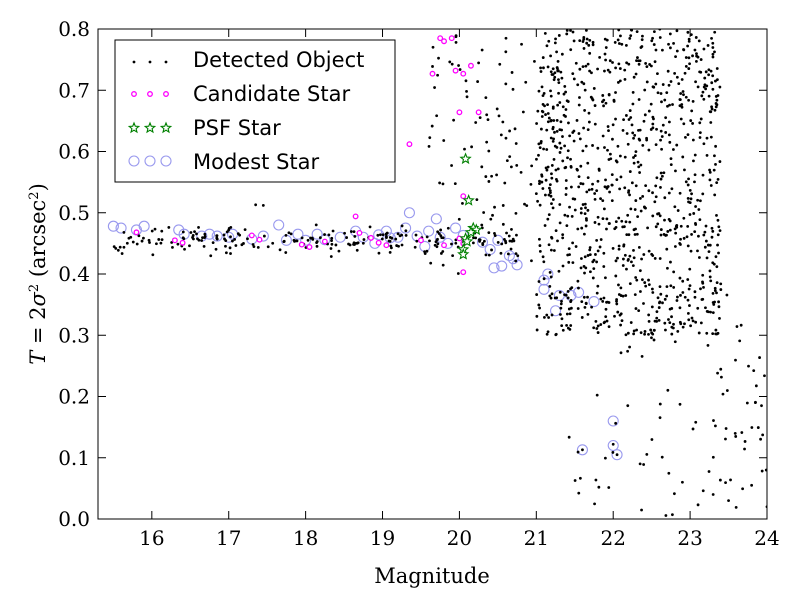  I want to click on modest-star-point, so click(121, 228).